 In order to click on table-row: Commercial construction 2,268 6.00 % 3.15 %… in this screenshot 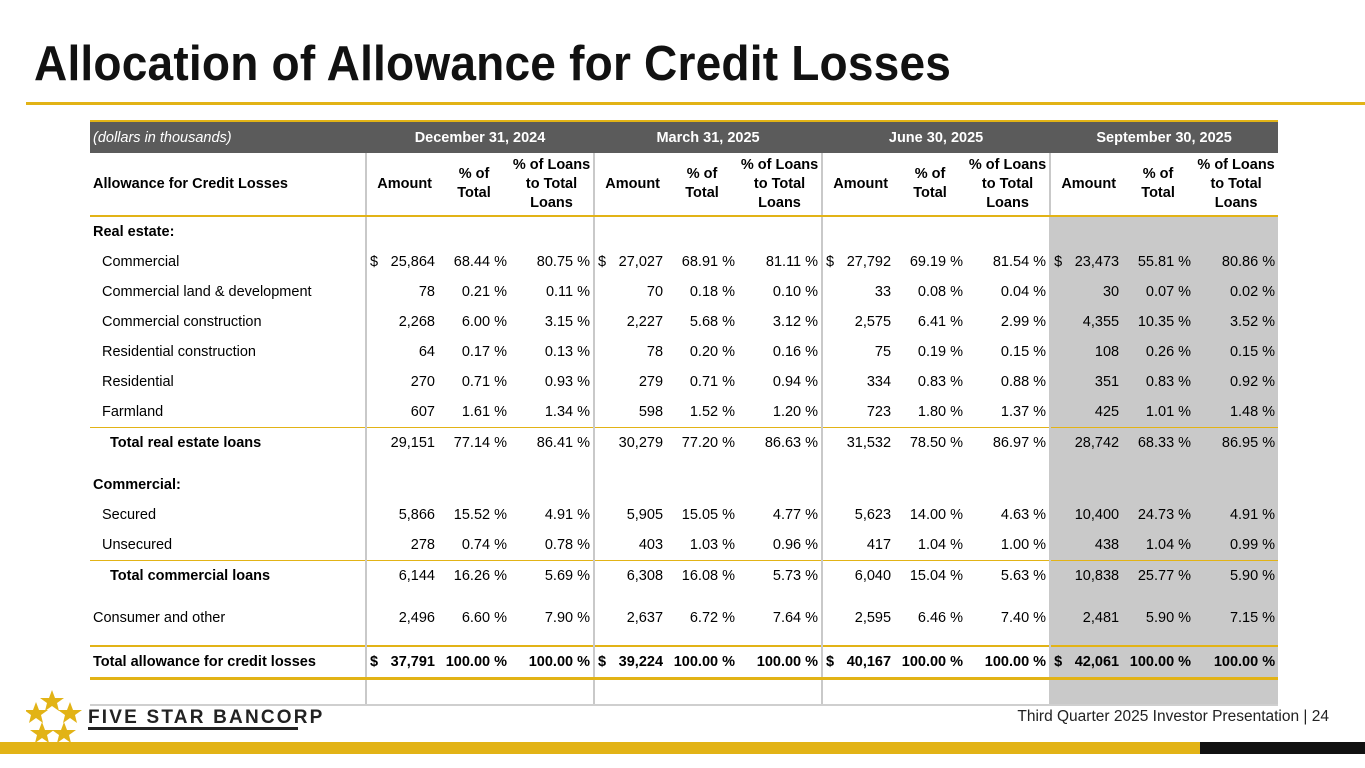, I will do `click(684, 322)`.